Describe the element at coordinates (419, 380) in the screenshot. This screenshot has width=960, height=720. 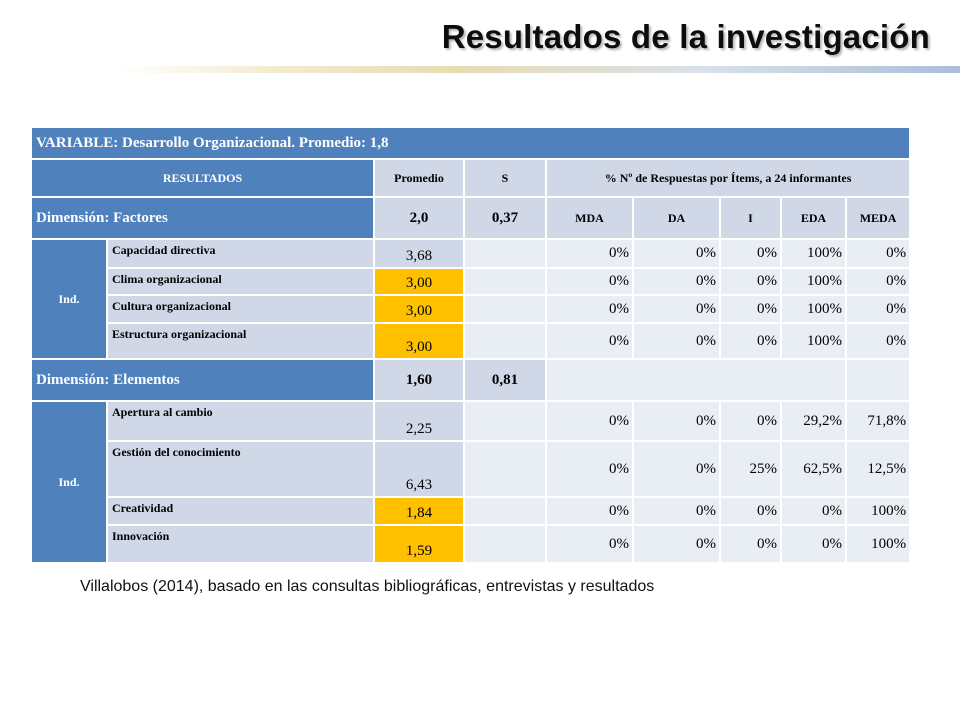
I see `dimension-promedio: 1,60` at that location.